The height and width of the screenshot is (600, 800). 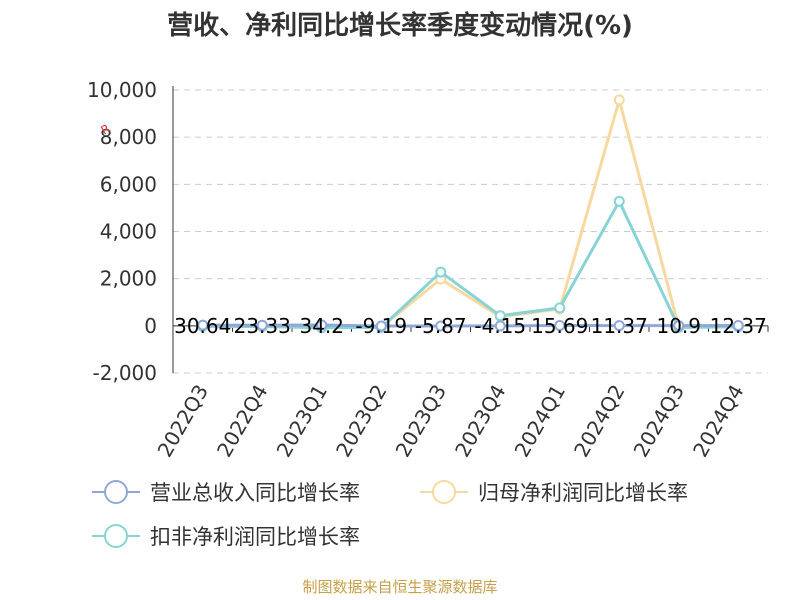 What do you see at coordinates (255, 493) in the screenshot?
I see `legend-label: 营业总收入同比增长率` at bounding box center [255, 493].